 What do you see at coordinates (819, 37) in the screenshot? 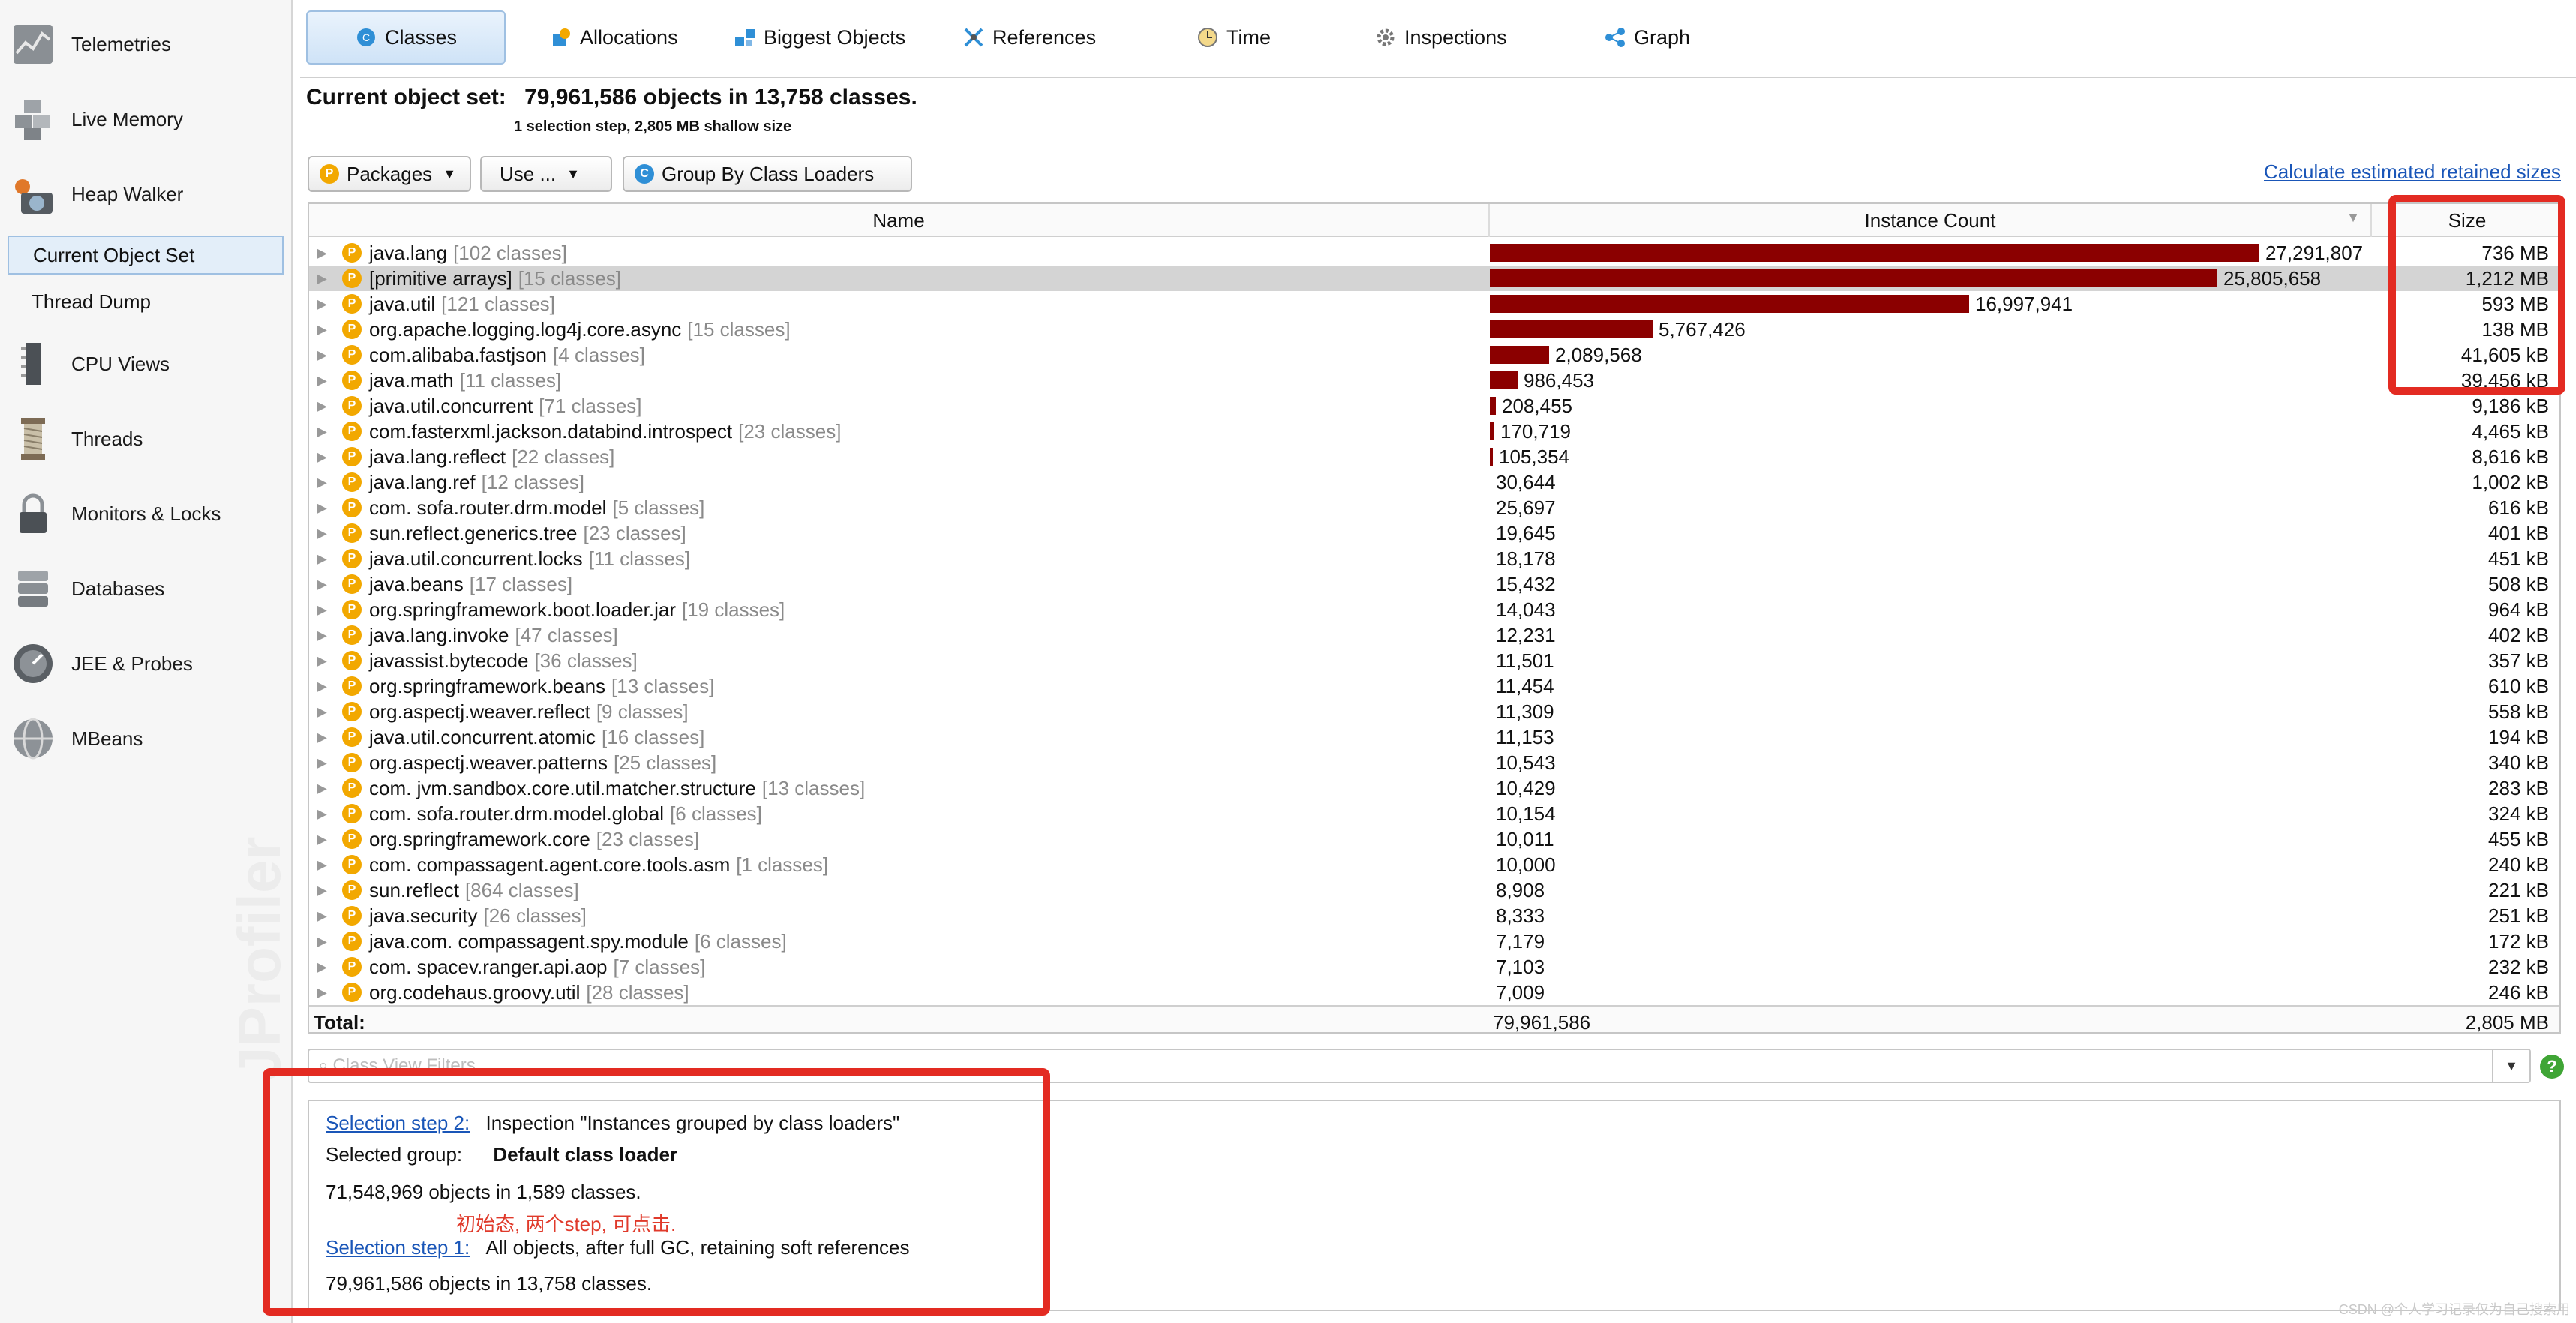
I see `tab-biggest-objects: Biggest Objects` at bounding box center [819, 37].